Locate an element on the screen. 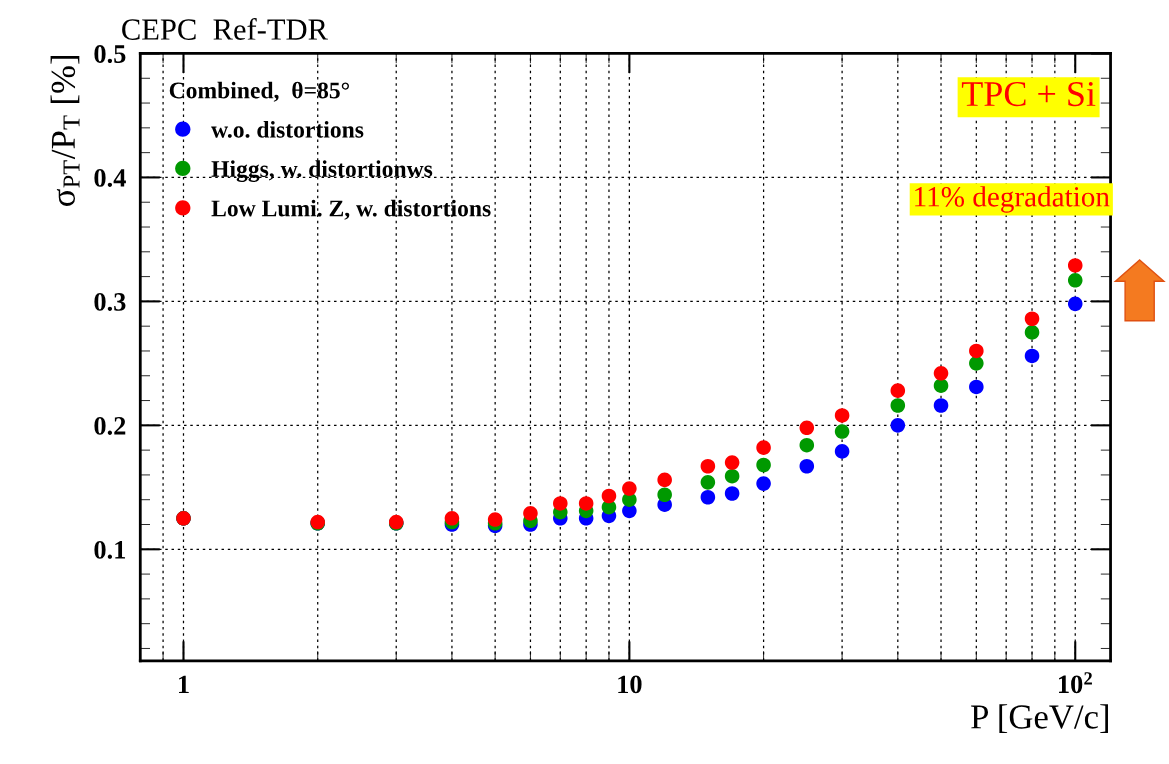 This screenshot has width=1169, height=764. y-tick-label: 0.2 is located at coordinates (110, 425).